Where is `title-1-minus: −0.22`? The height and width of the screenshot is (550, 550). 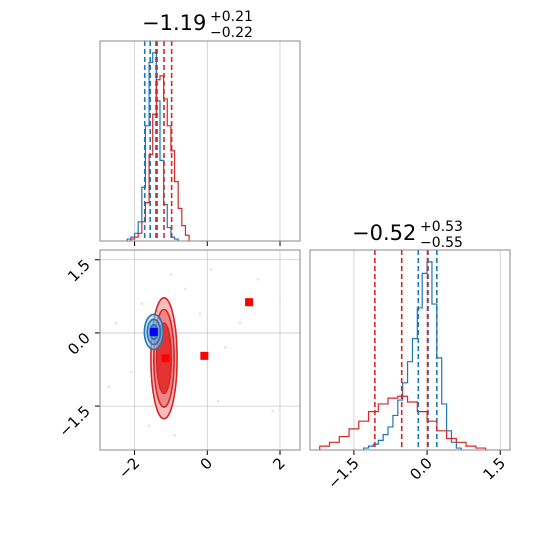
title-1-minus: −0.22 is located at coordinates (231, 33).